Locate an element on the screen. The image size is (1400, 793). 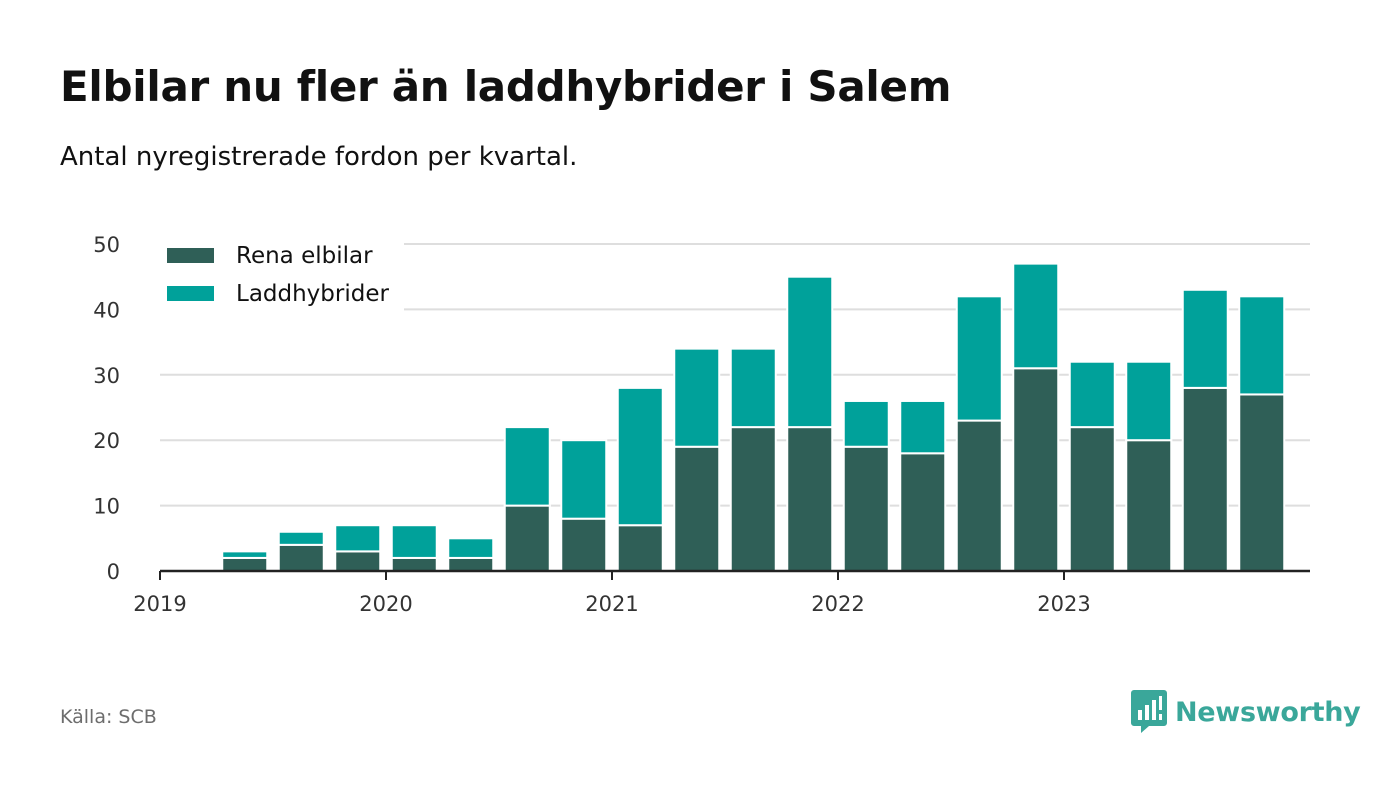
legend-label: Laddhybrider is located at coordinates (312, 294).